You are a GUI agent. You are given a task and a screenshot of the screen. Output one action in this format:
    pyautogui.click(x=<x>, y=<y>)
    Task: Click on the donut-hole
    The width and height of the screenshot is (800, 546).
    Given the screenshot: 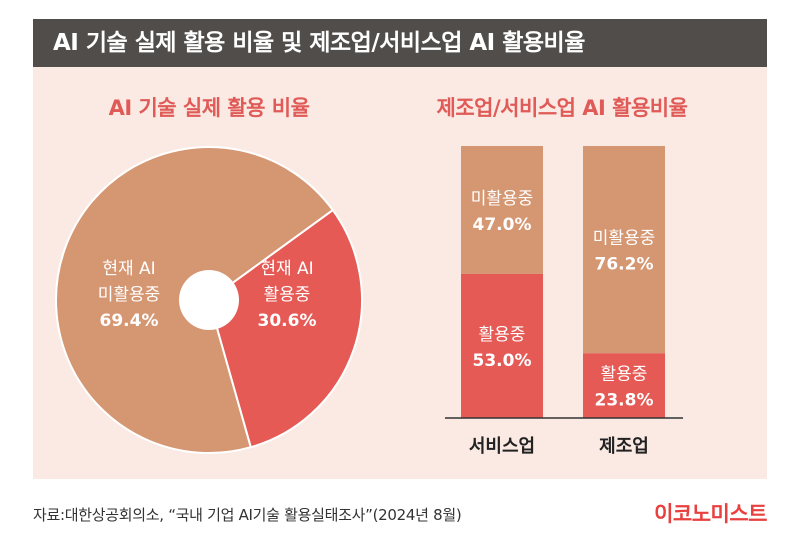 What is the action you would take?
    pyautogui.click(x=209, y=300)
    